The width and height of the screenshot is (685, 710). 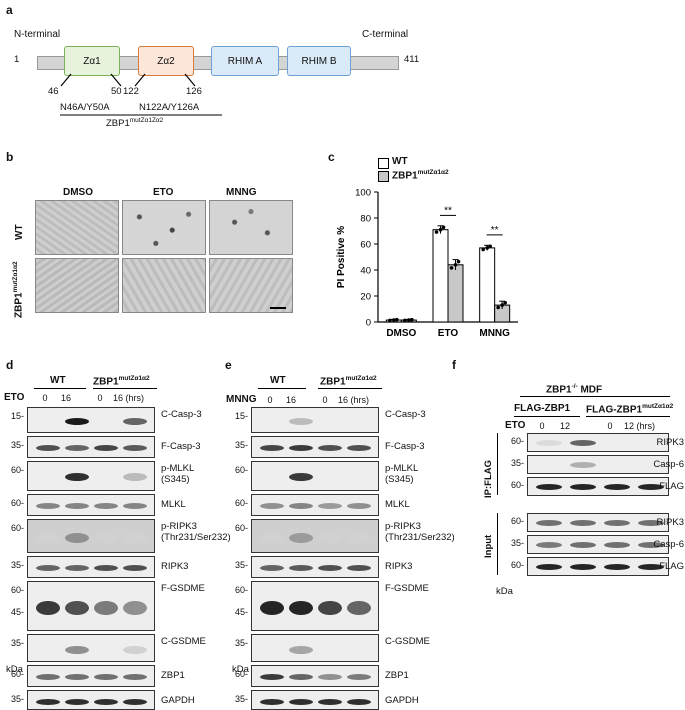 I want to click on blot-flag, so click(x=598, y=566).